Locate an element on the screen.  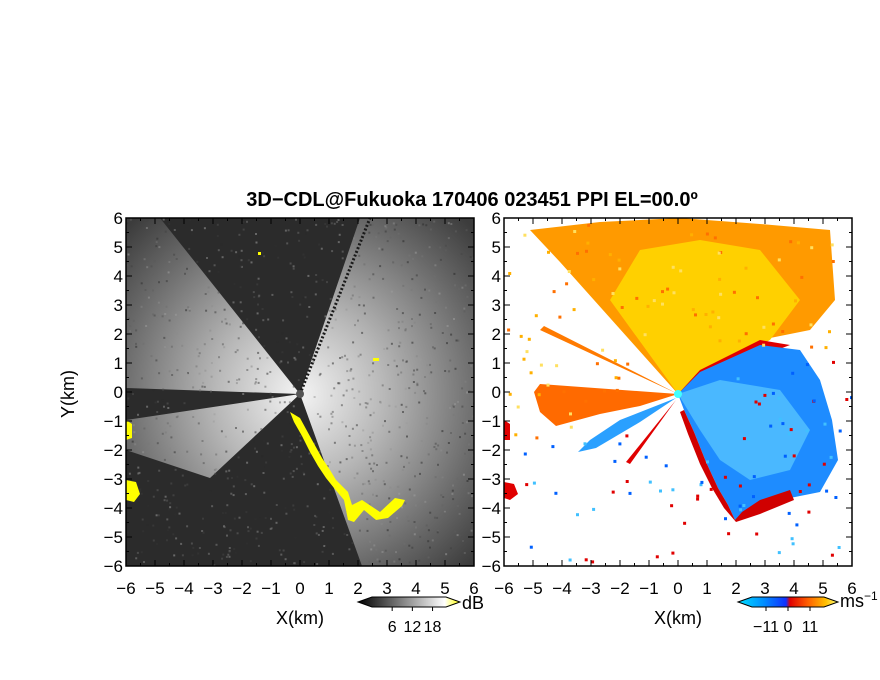
snr-x-tick-label: −2 is located at coordinates (241, 588).